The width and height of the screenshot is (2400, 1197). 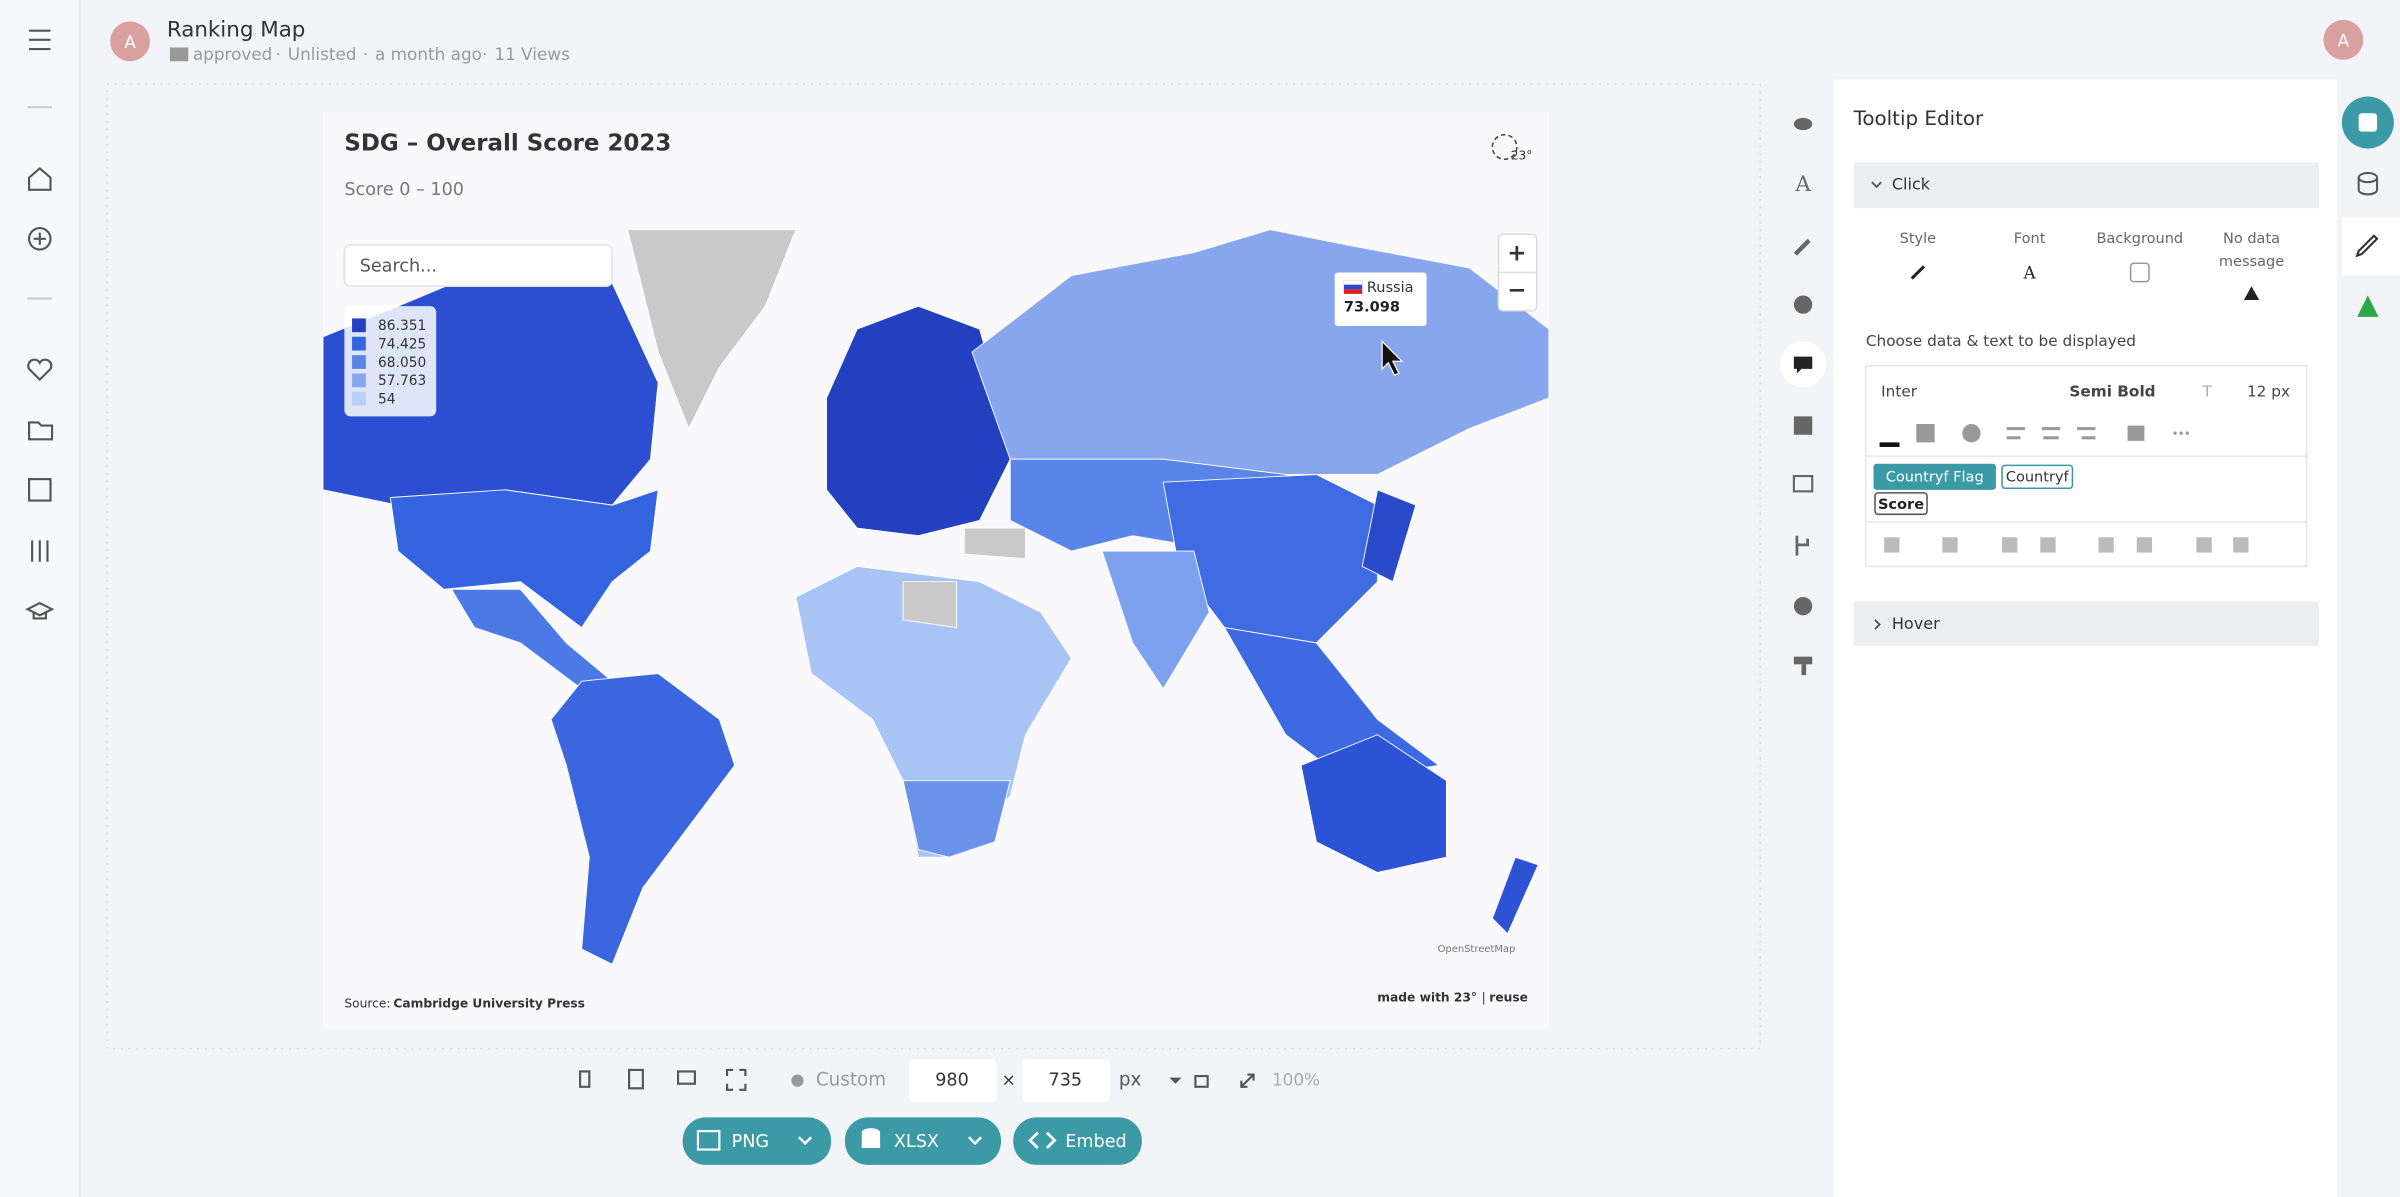 What do you see at coordinates (40, 178) in the screenshot?
I see `home-icon` at bounding box center [40, 178].